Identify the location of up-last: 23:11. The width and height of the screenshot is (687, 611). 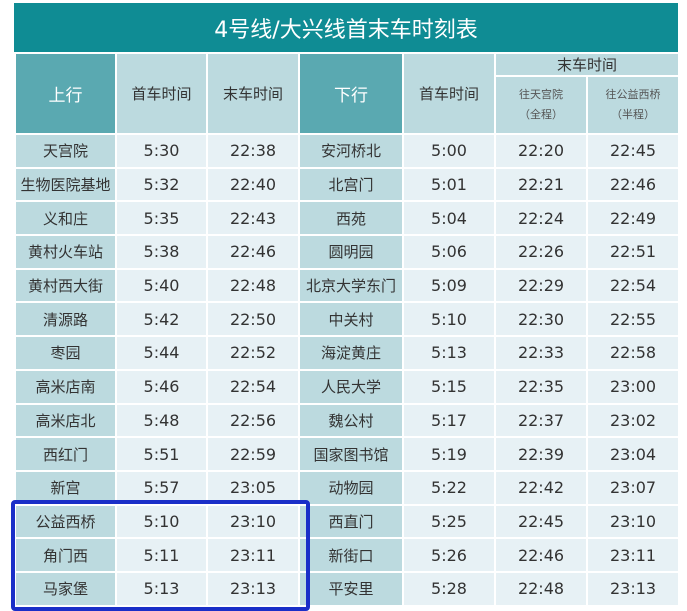
(253, 555).